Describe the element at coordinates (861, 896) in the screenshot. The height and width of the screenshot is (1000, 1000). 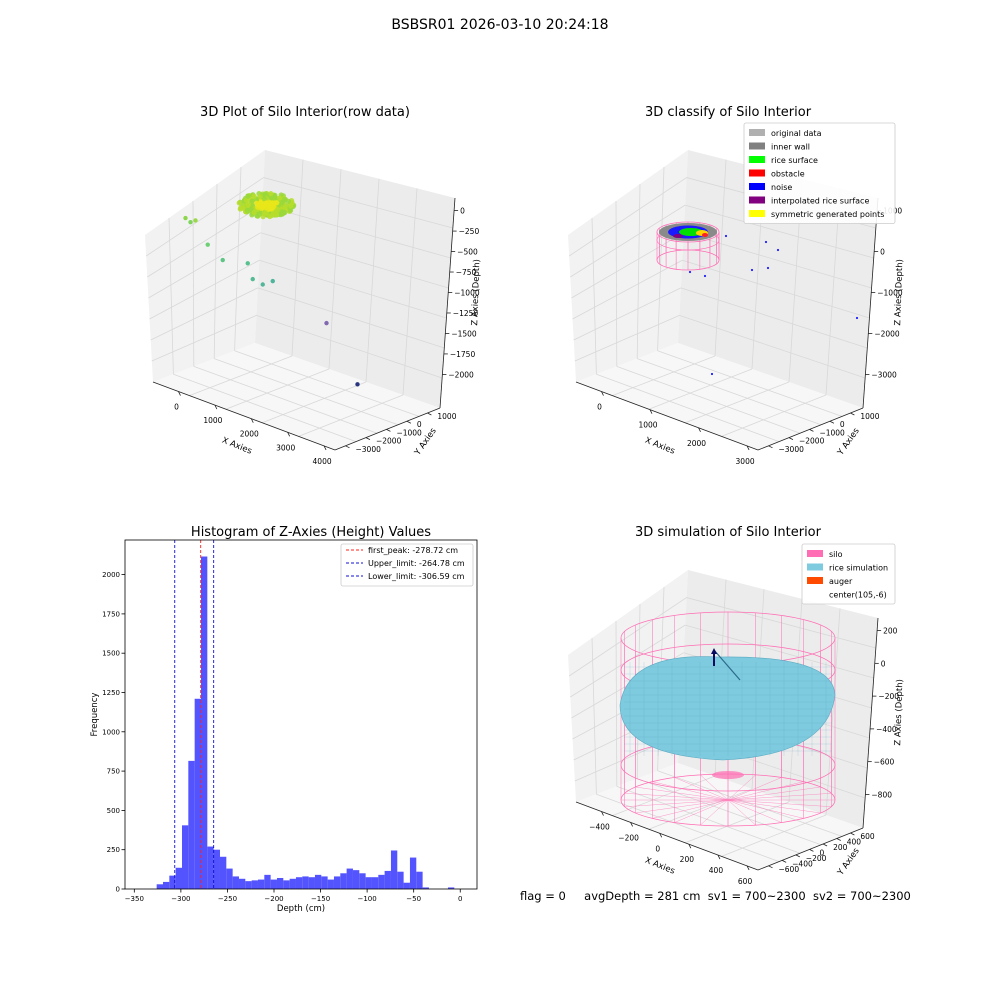
I see `sv2-value: sv2 = 700~2300` at that location.